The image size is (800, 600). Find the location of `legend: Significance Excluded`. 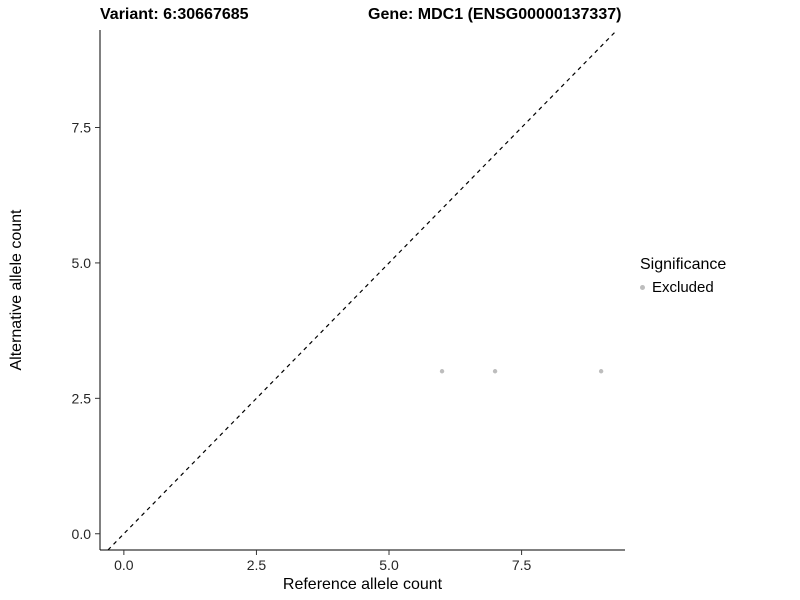

legend: Significance Excluded is located at coordinates (683, 276).